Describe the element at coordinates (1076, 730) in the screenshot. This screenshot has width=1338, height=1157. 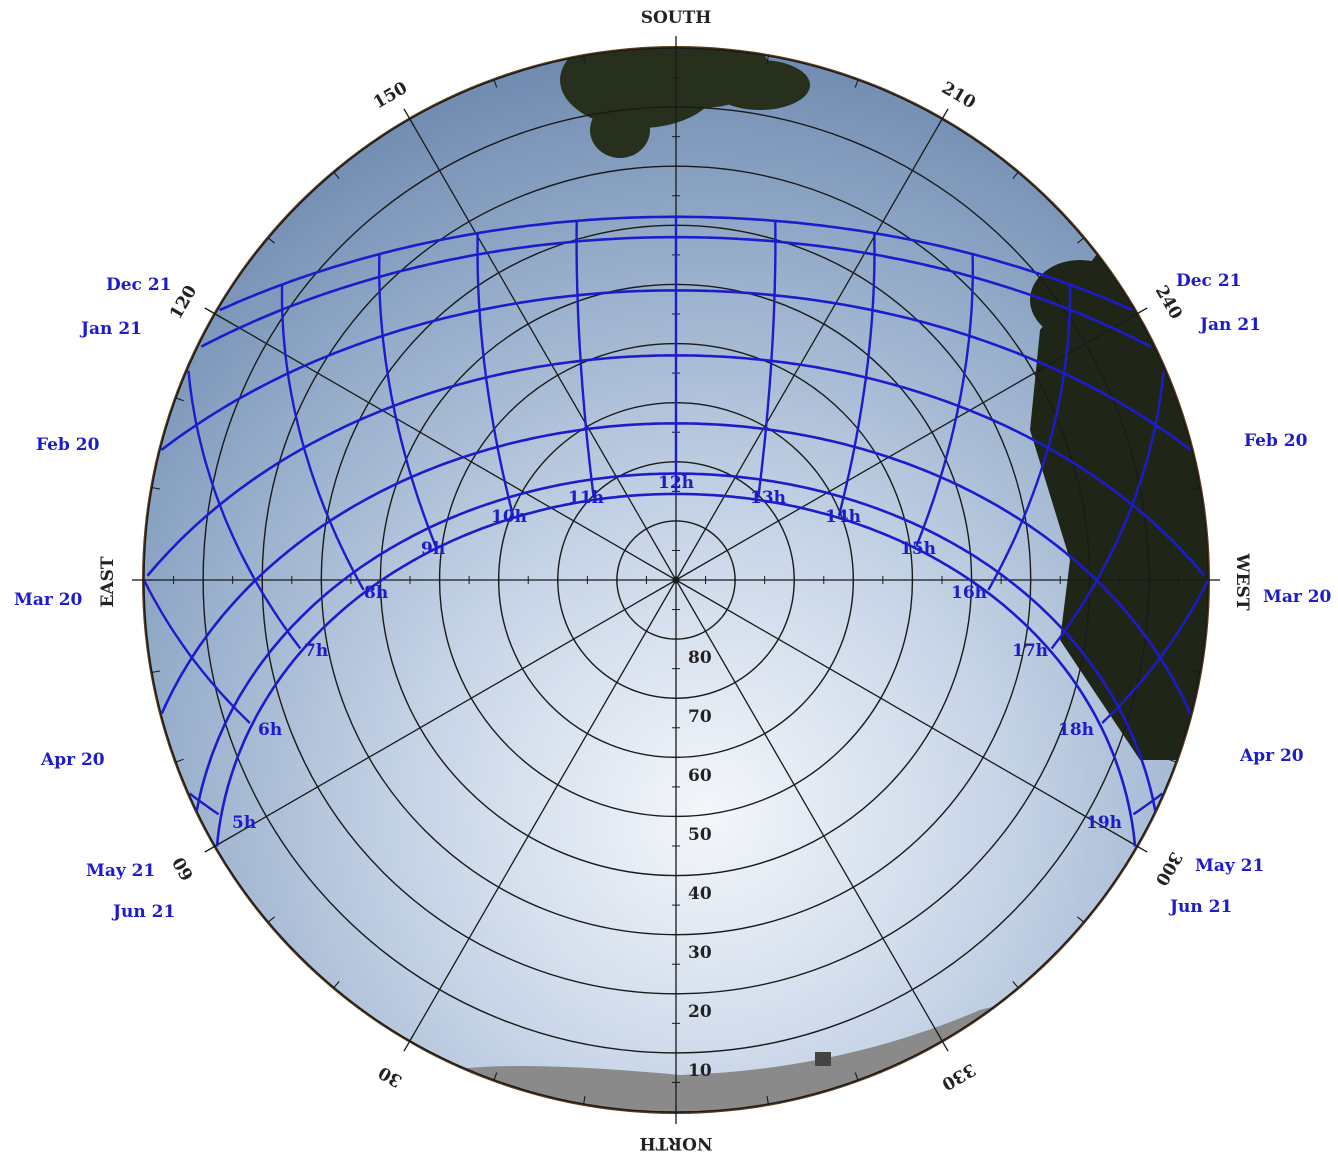
I see `hour-label-18h: 18h` at that location.